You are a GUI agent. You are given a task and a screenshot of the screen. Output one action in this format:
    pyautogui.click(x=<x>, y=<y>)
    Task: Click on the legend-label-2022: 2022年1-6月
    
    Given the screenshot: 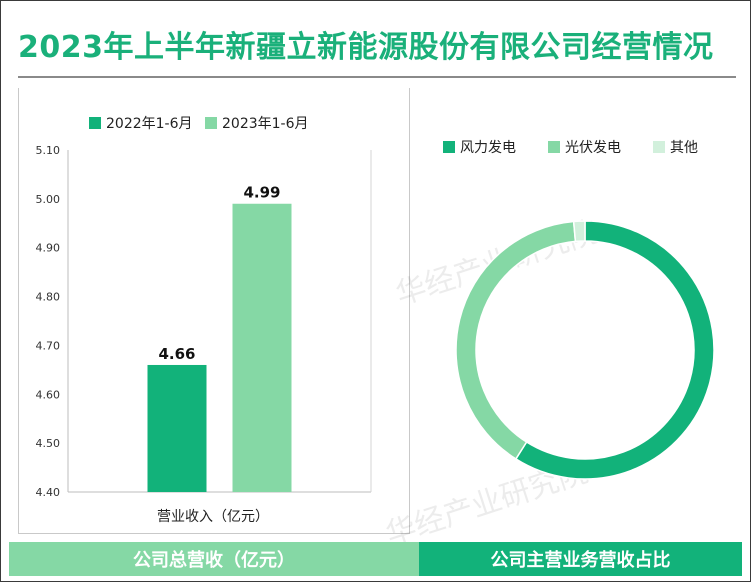 What is the action you would take?
    pyautogui.click(x=149, y=124)
    